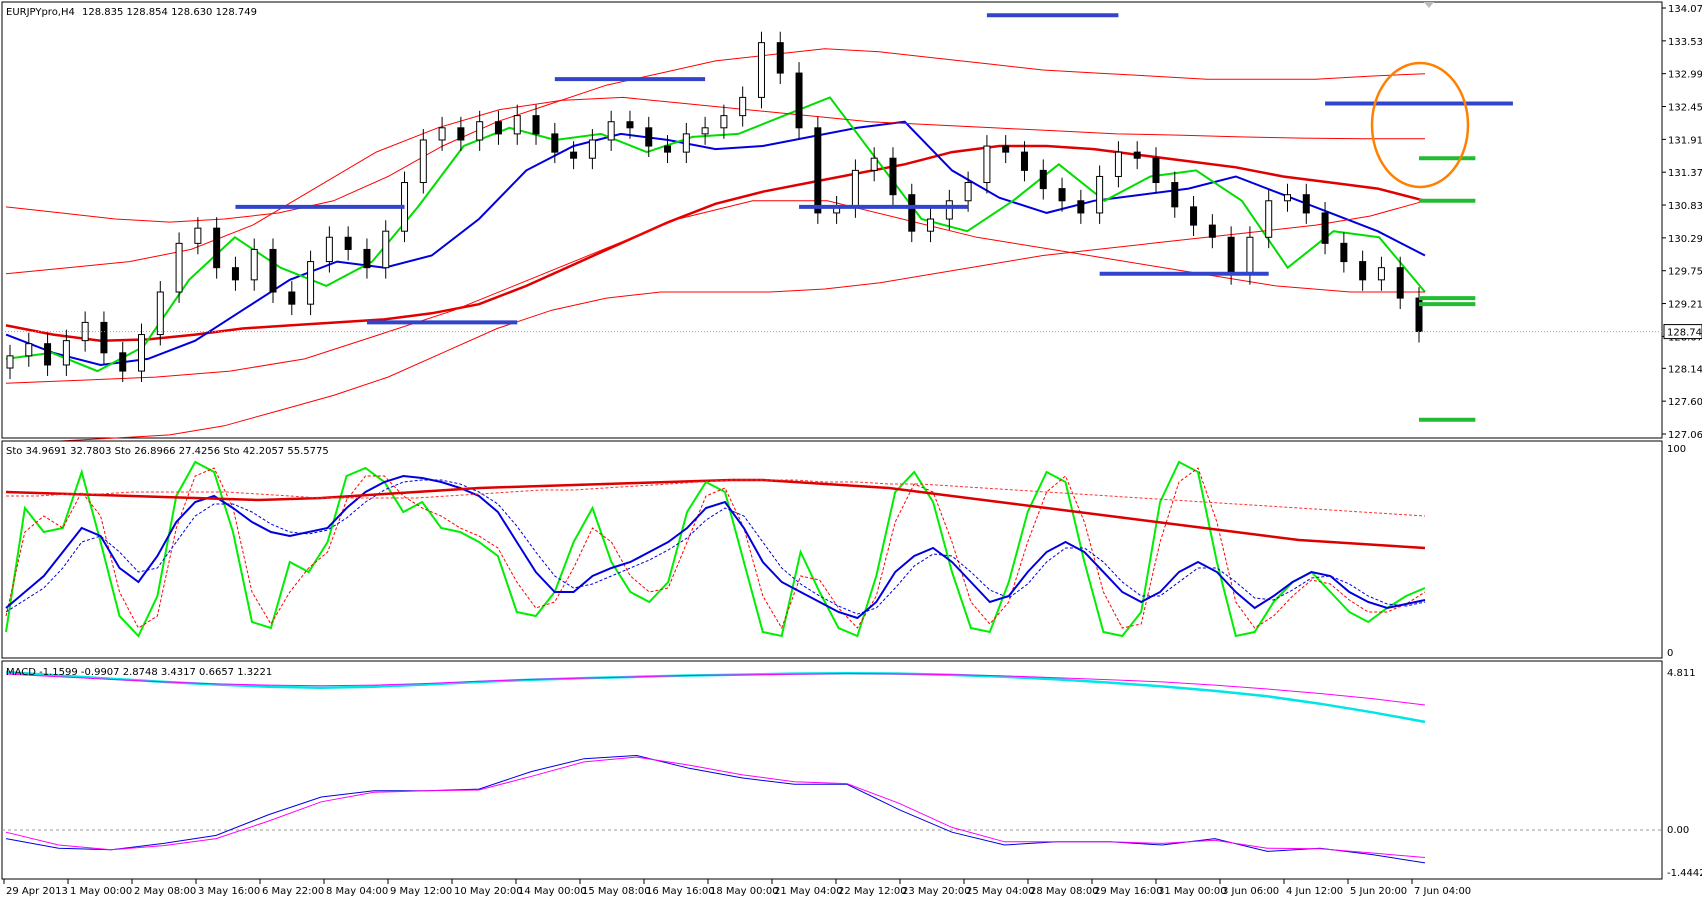 This screenshot has width=1702, height=898. What do you see at coordinates (1442, 891) in the screenshot?
I see `time-tick-label: 7 Jun 04:00` at bounding box center [1442, 891].